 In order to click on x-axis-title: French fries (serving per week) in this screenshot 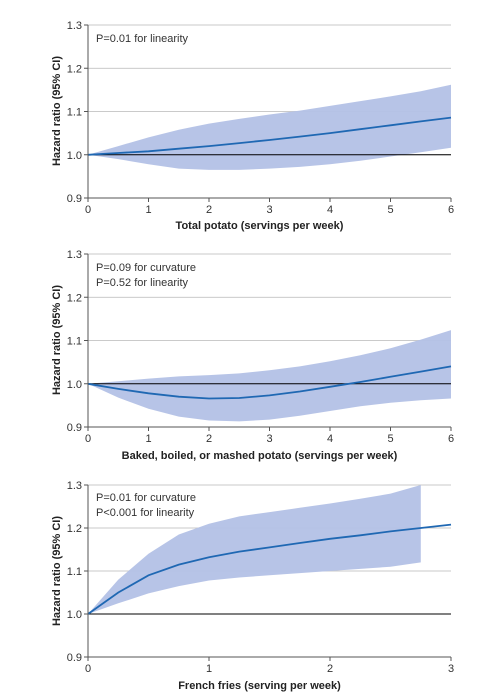, I will do `click(259, 686)`.